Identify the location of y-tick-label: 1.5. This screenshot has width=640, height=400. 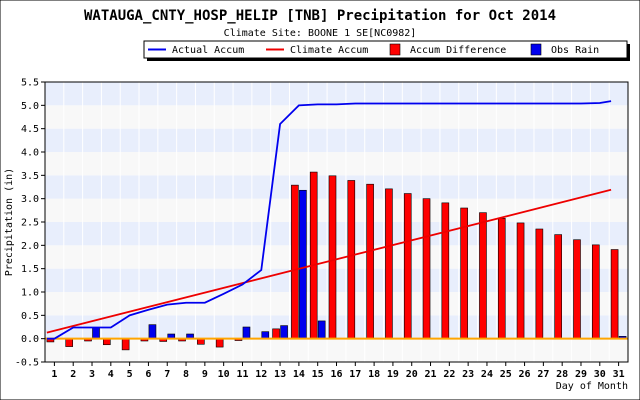
(30, 269).